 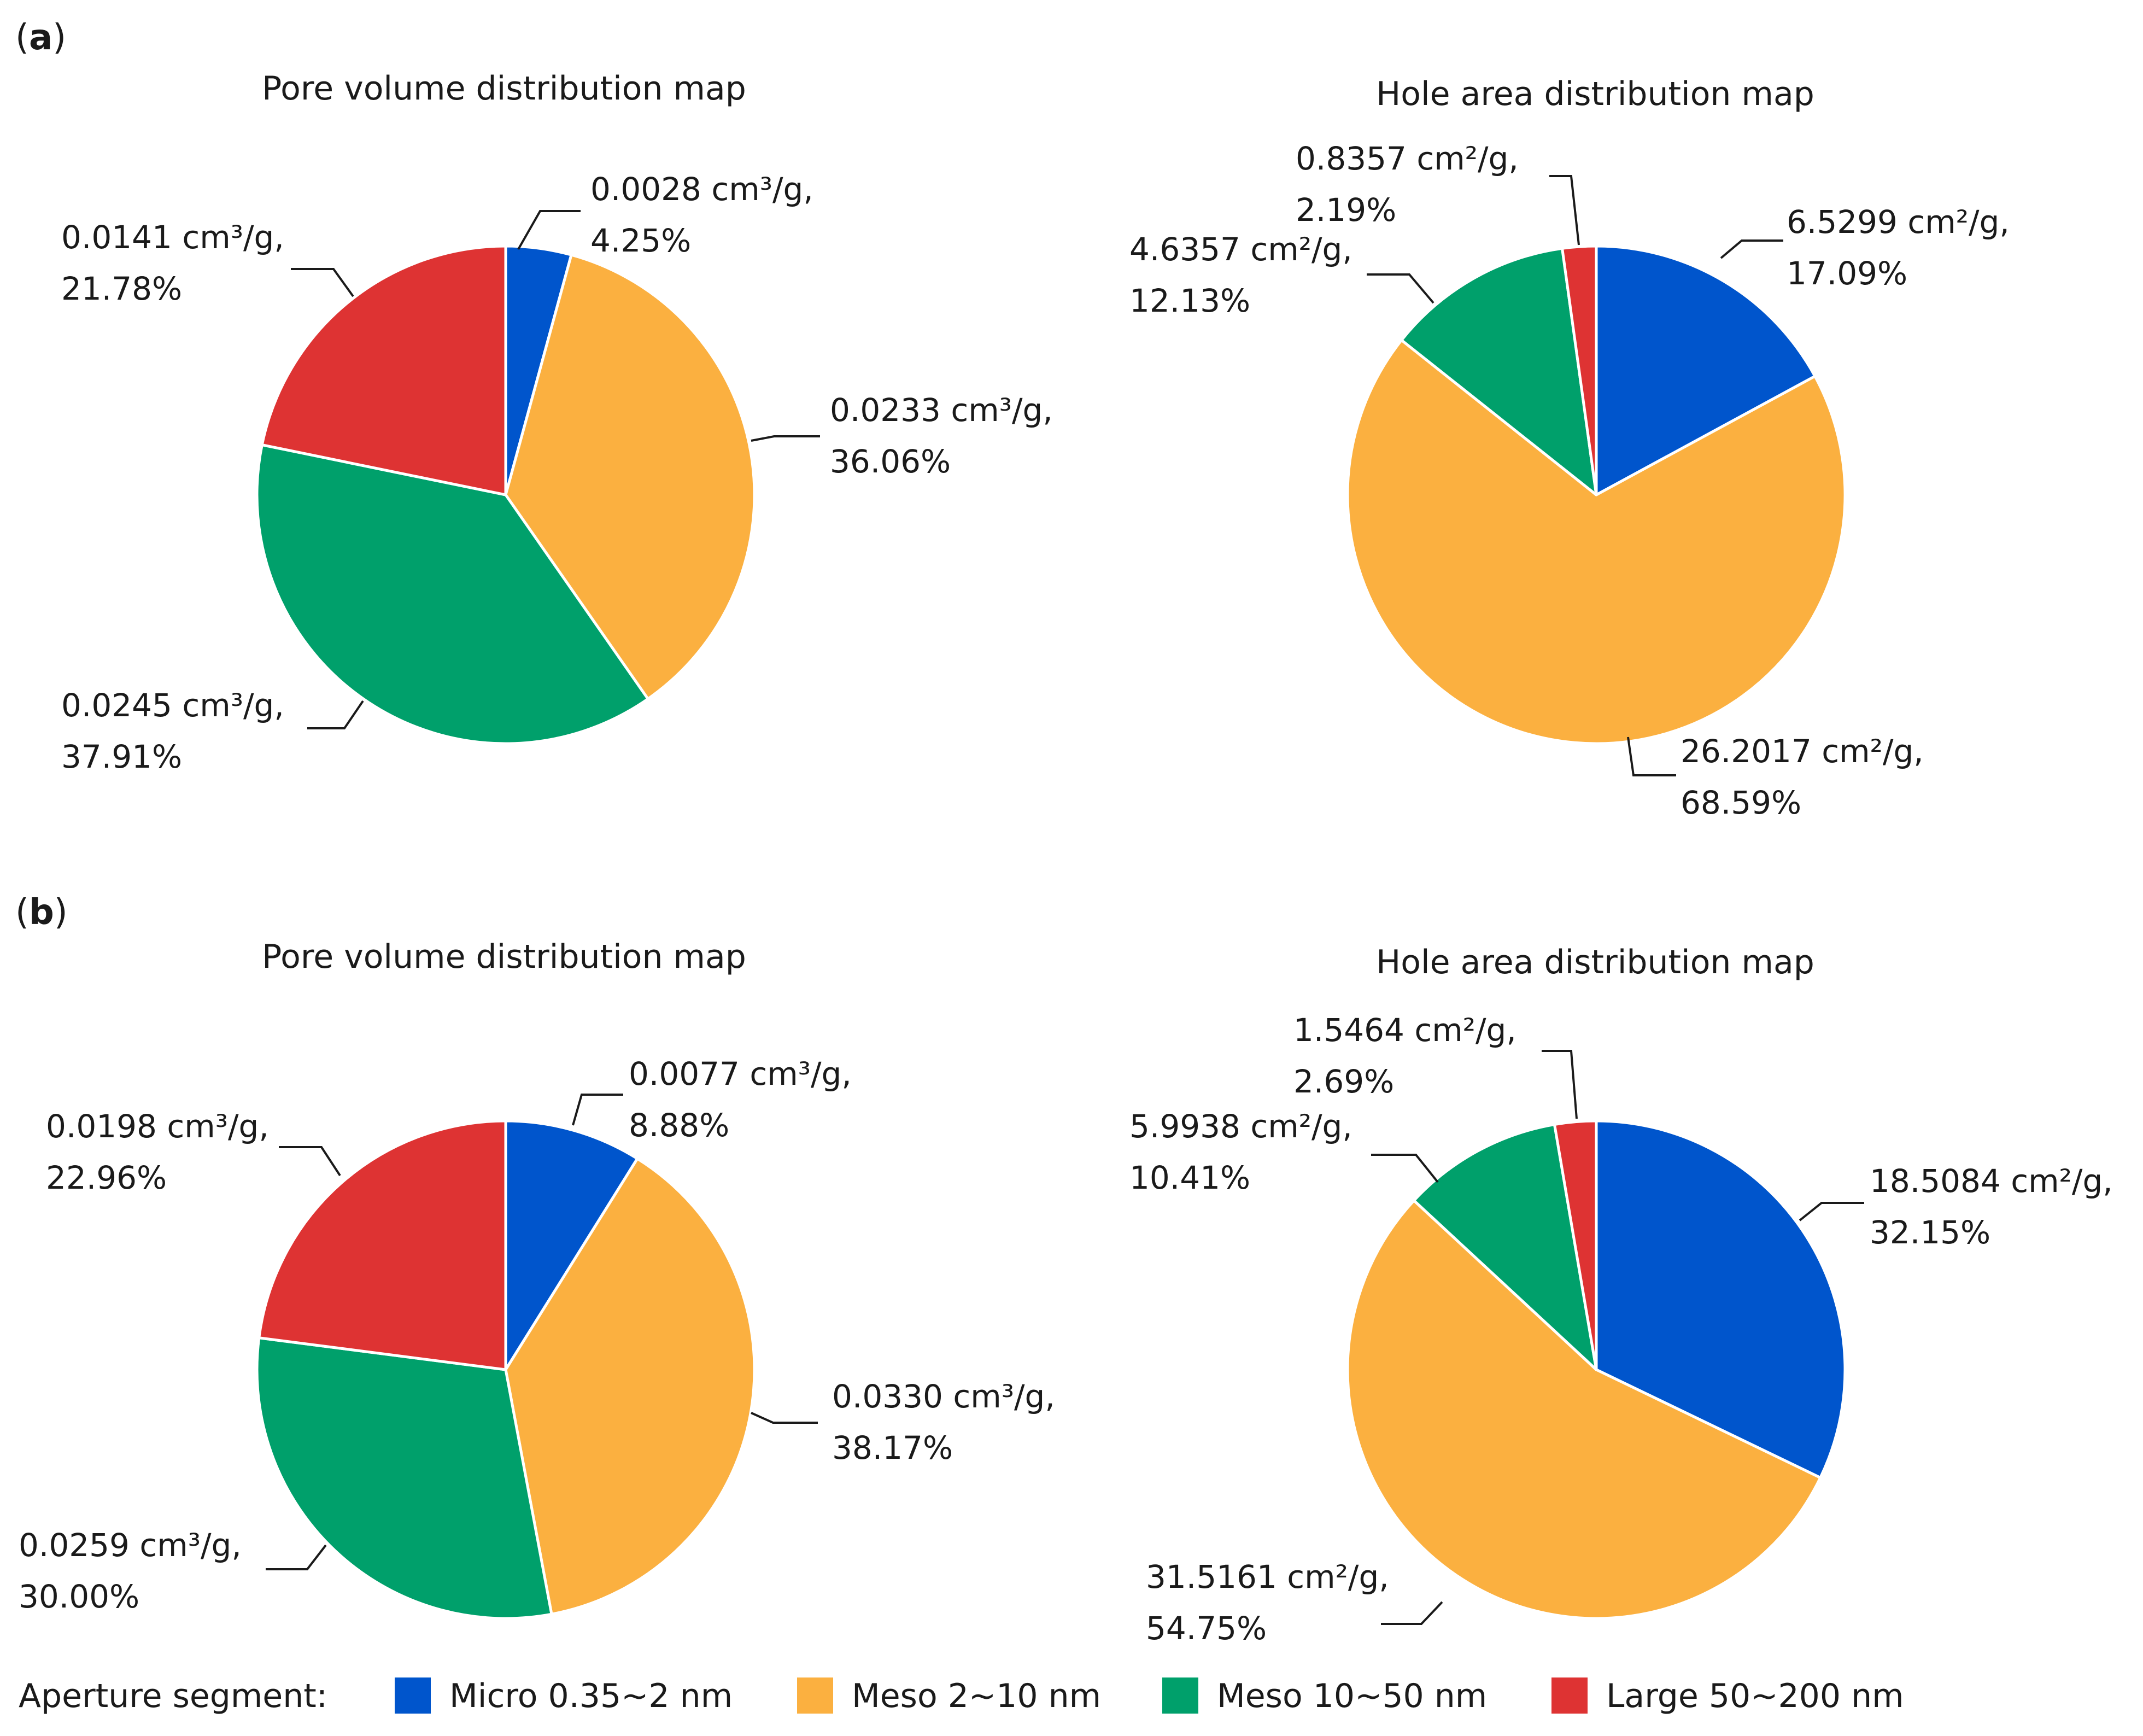 I want to click on data-label-value: 0.0259 cm³/g,, so click(x=130, y=1545).